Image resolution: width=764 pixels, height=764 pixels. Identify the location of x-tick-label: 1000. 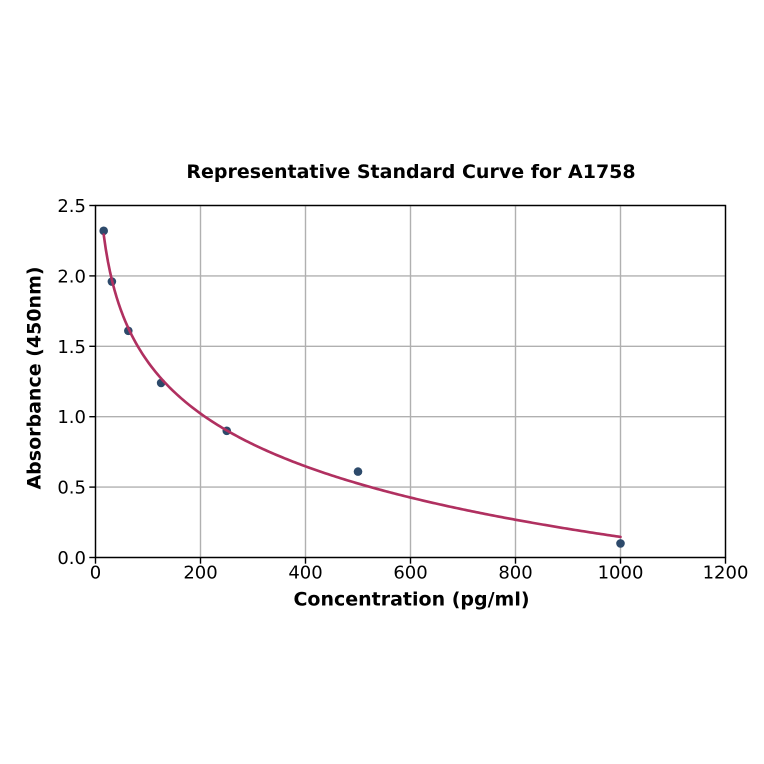
(621, 573).